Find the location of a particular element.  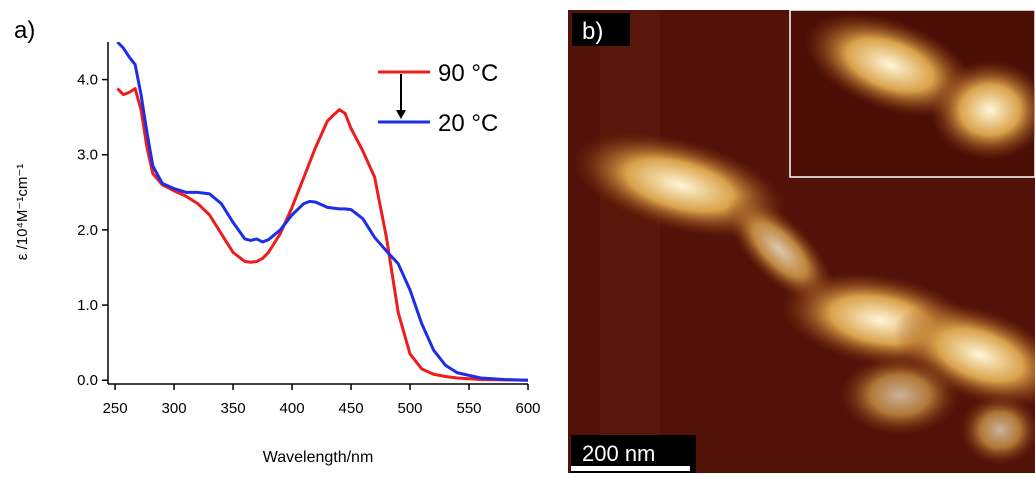

label-background is located at coordinates (601, 29).